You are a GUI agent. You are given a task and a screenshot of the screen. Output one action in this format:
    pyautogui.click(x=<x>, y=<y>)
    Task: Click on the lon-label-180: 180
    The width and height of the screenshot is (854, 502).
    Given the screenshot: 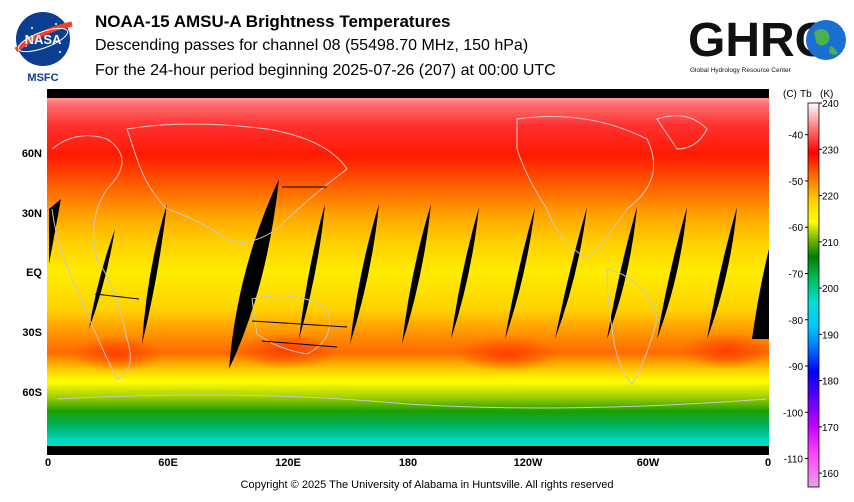 What is the action you would take?
    pyautogui.click(x=408, y=463)
    